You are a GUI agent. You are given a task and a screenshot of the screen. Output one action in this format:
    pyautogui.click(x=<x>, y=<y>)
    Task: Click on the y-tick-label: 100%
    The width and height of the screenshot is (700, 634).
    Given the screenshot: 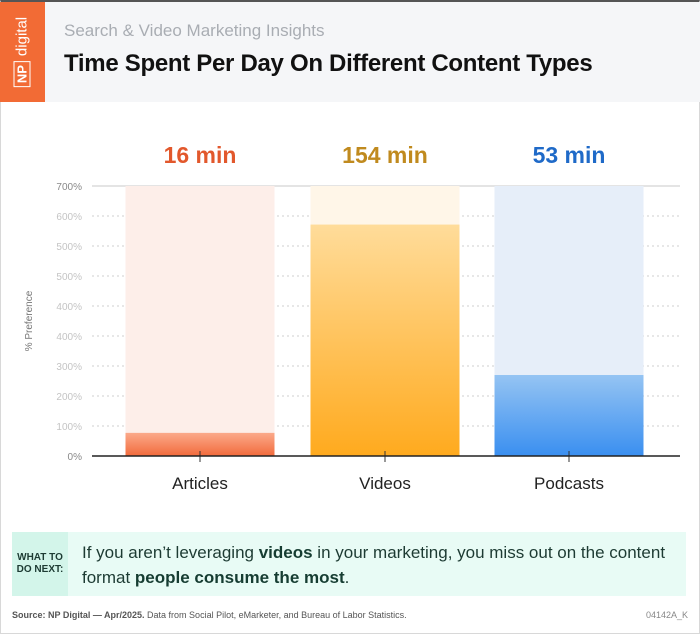 What is the action you would take?
    pyautogui.click(x=69, y=427)
    